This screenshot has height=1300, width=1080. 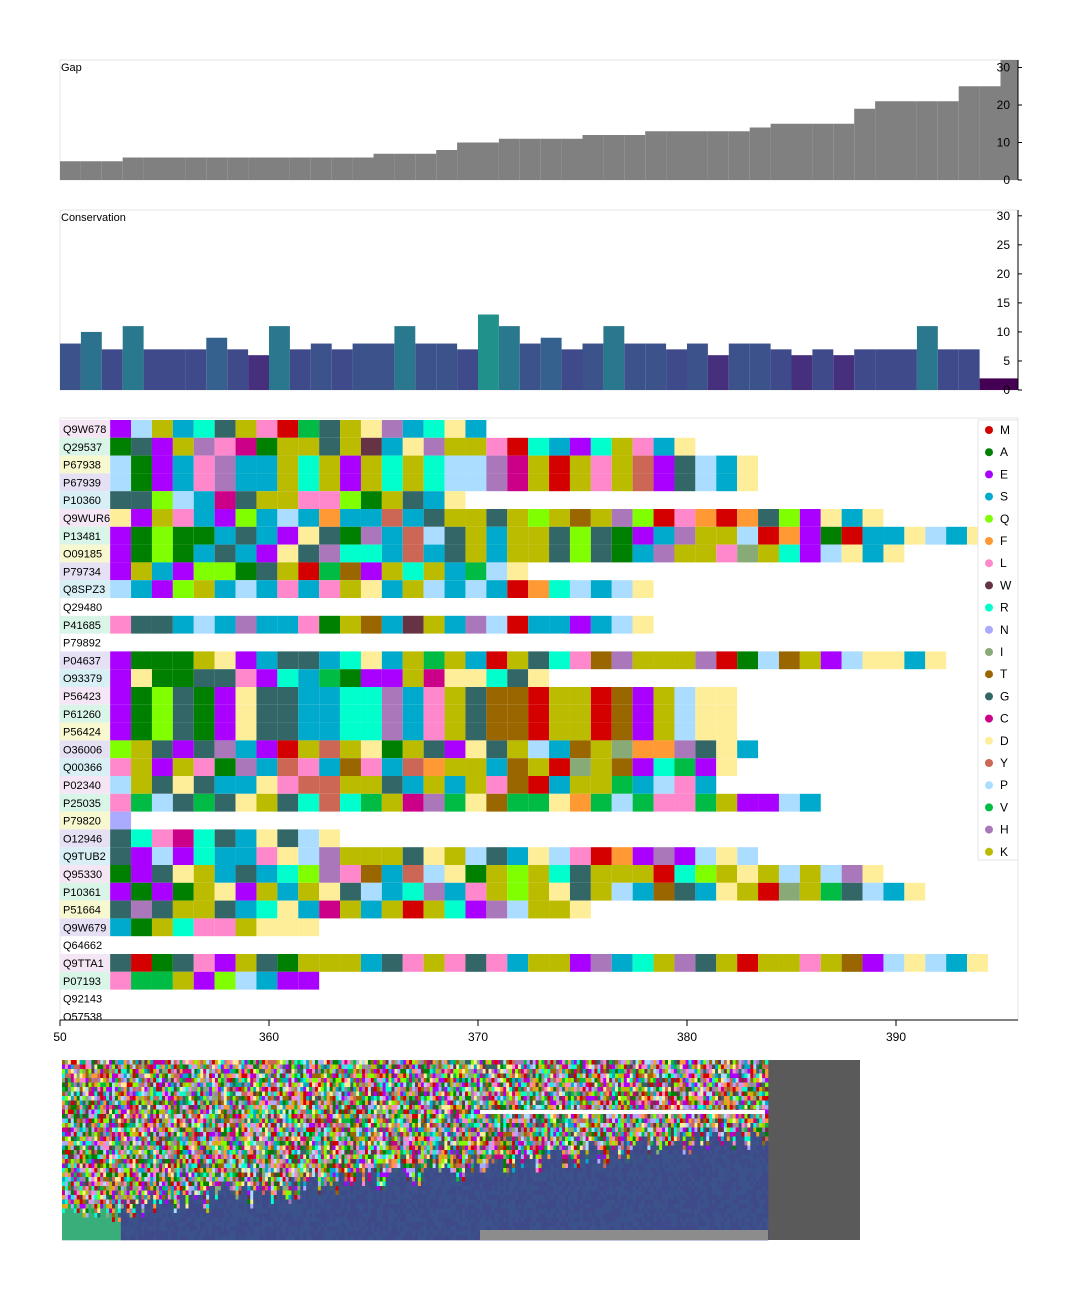 I want to click on sequence-id-label: P02340, so click(x=82, y=786).